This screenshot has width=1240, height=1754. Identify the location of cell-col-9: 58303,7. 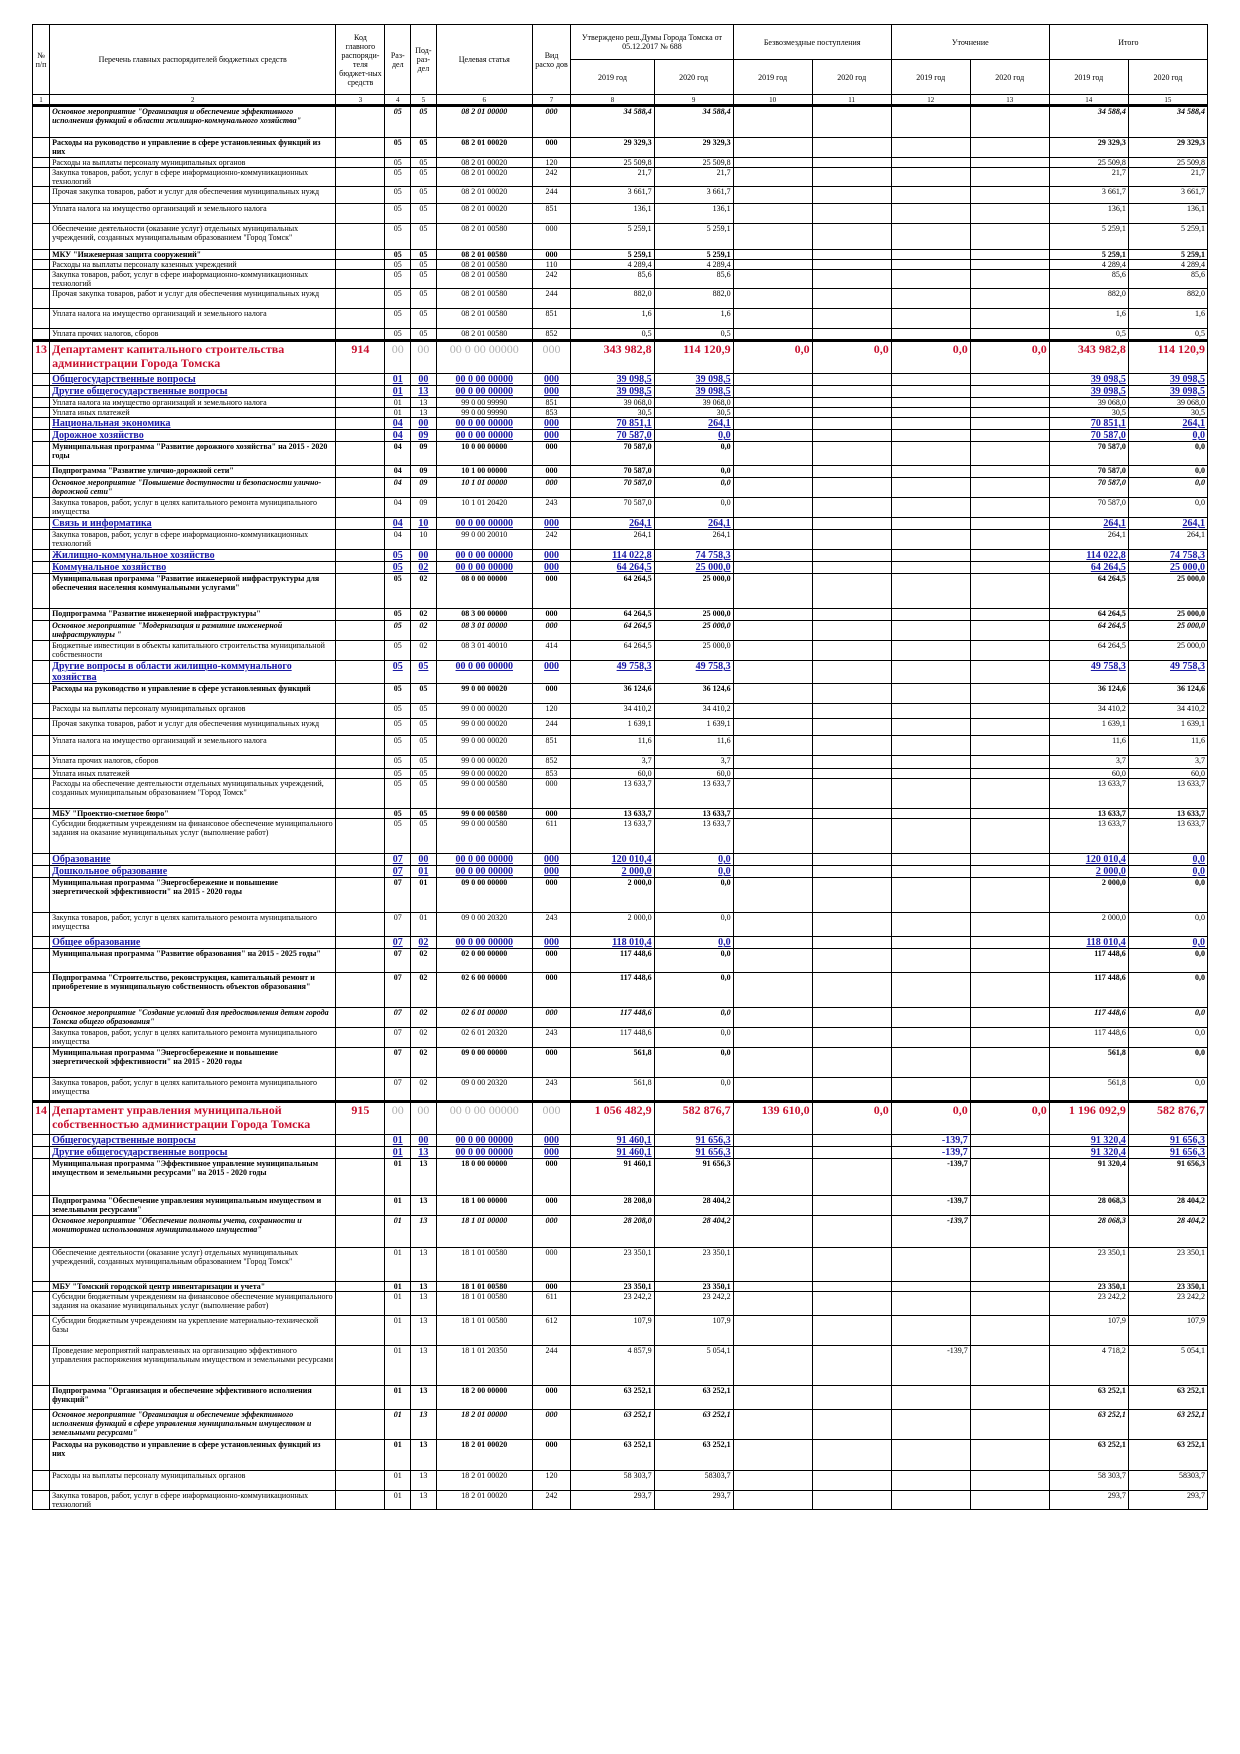
(693, 1480).